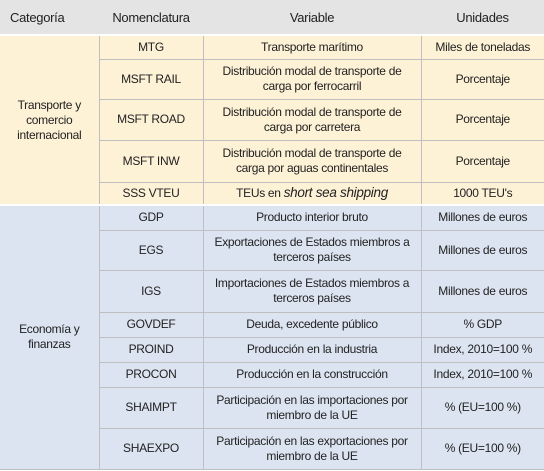 This screenshot has height=471, width=544. I want to click on variable-emphasis: short sea shipping, so click(335, 193).